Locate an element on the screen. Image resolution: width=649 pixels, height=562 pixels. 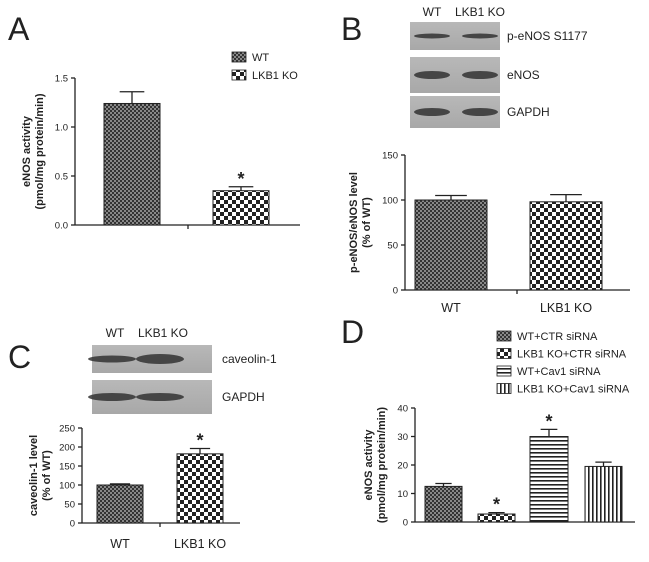
legend-label: LKB1 KO+CTR siRNA is located at coordinates (572, 355).